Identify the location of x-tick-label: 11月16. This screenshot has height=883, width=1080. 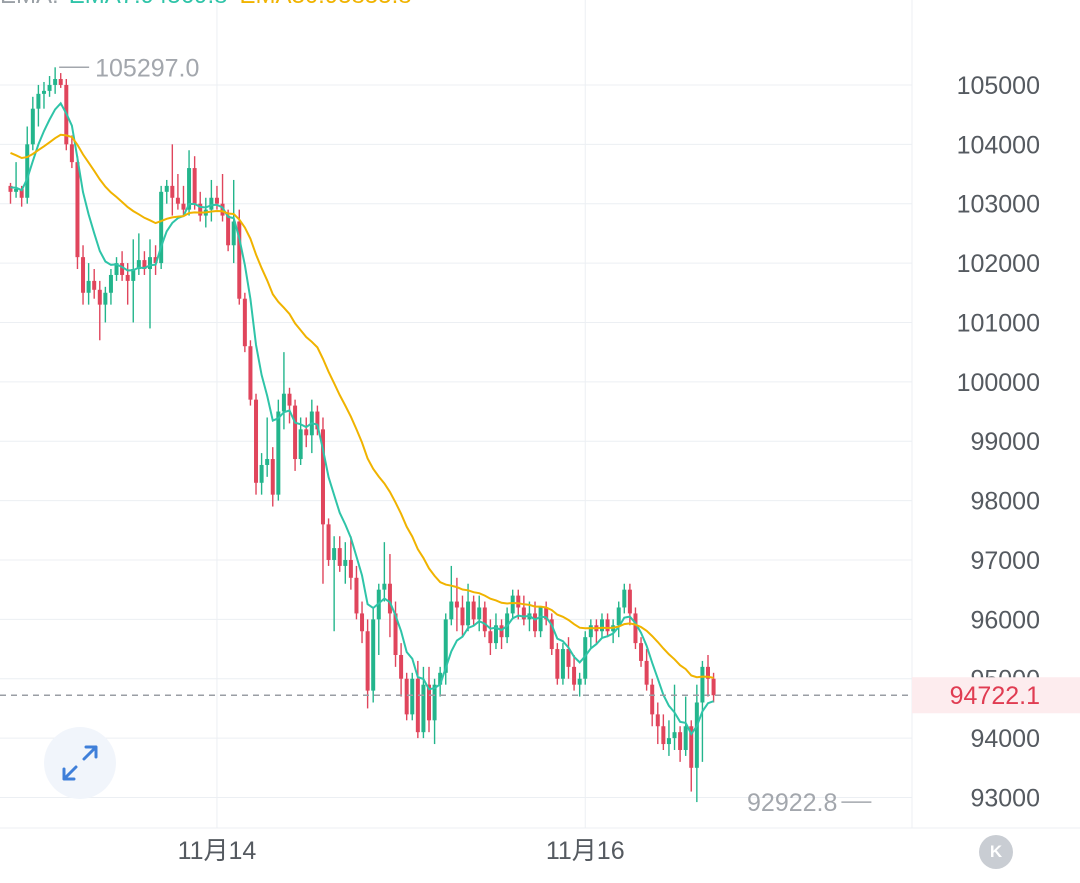
(585, 851).